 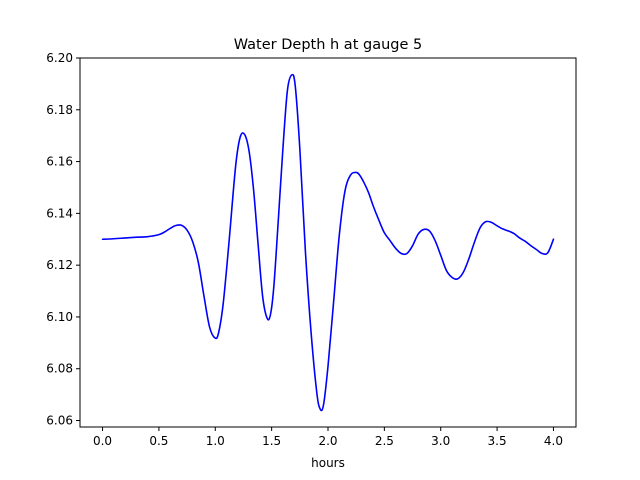 I want to click on x-tick-label: 2.0, so click(x=327, y=441).